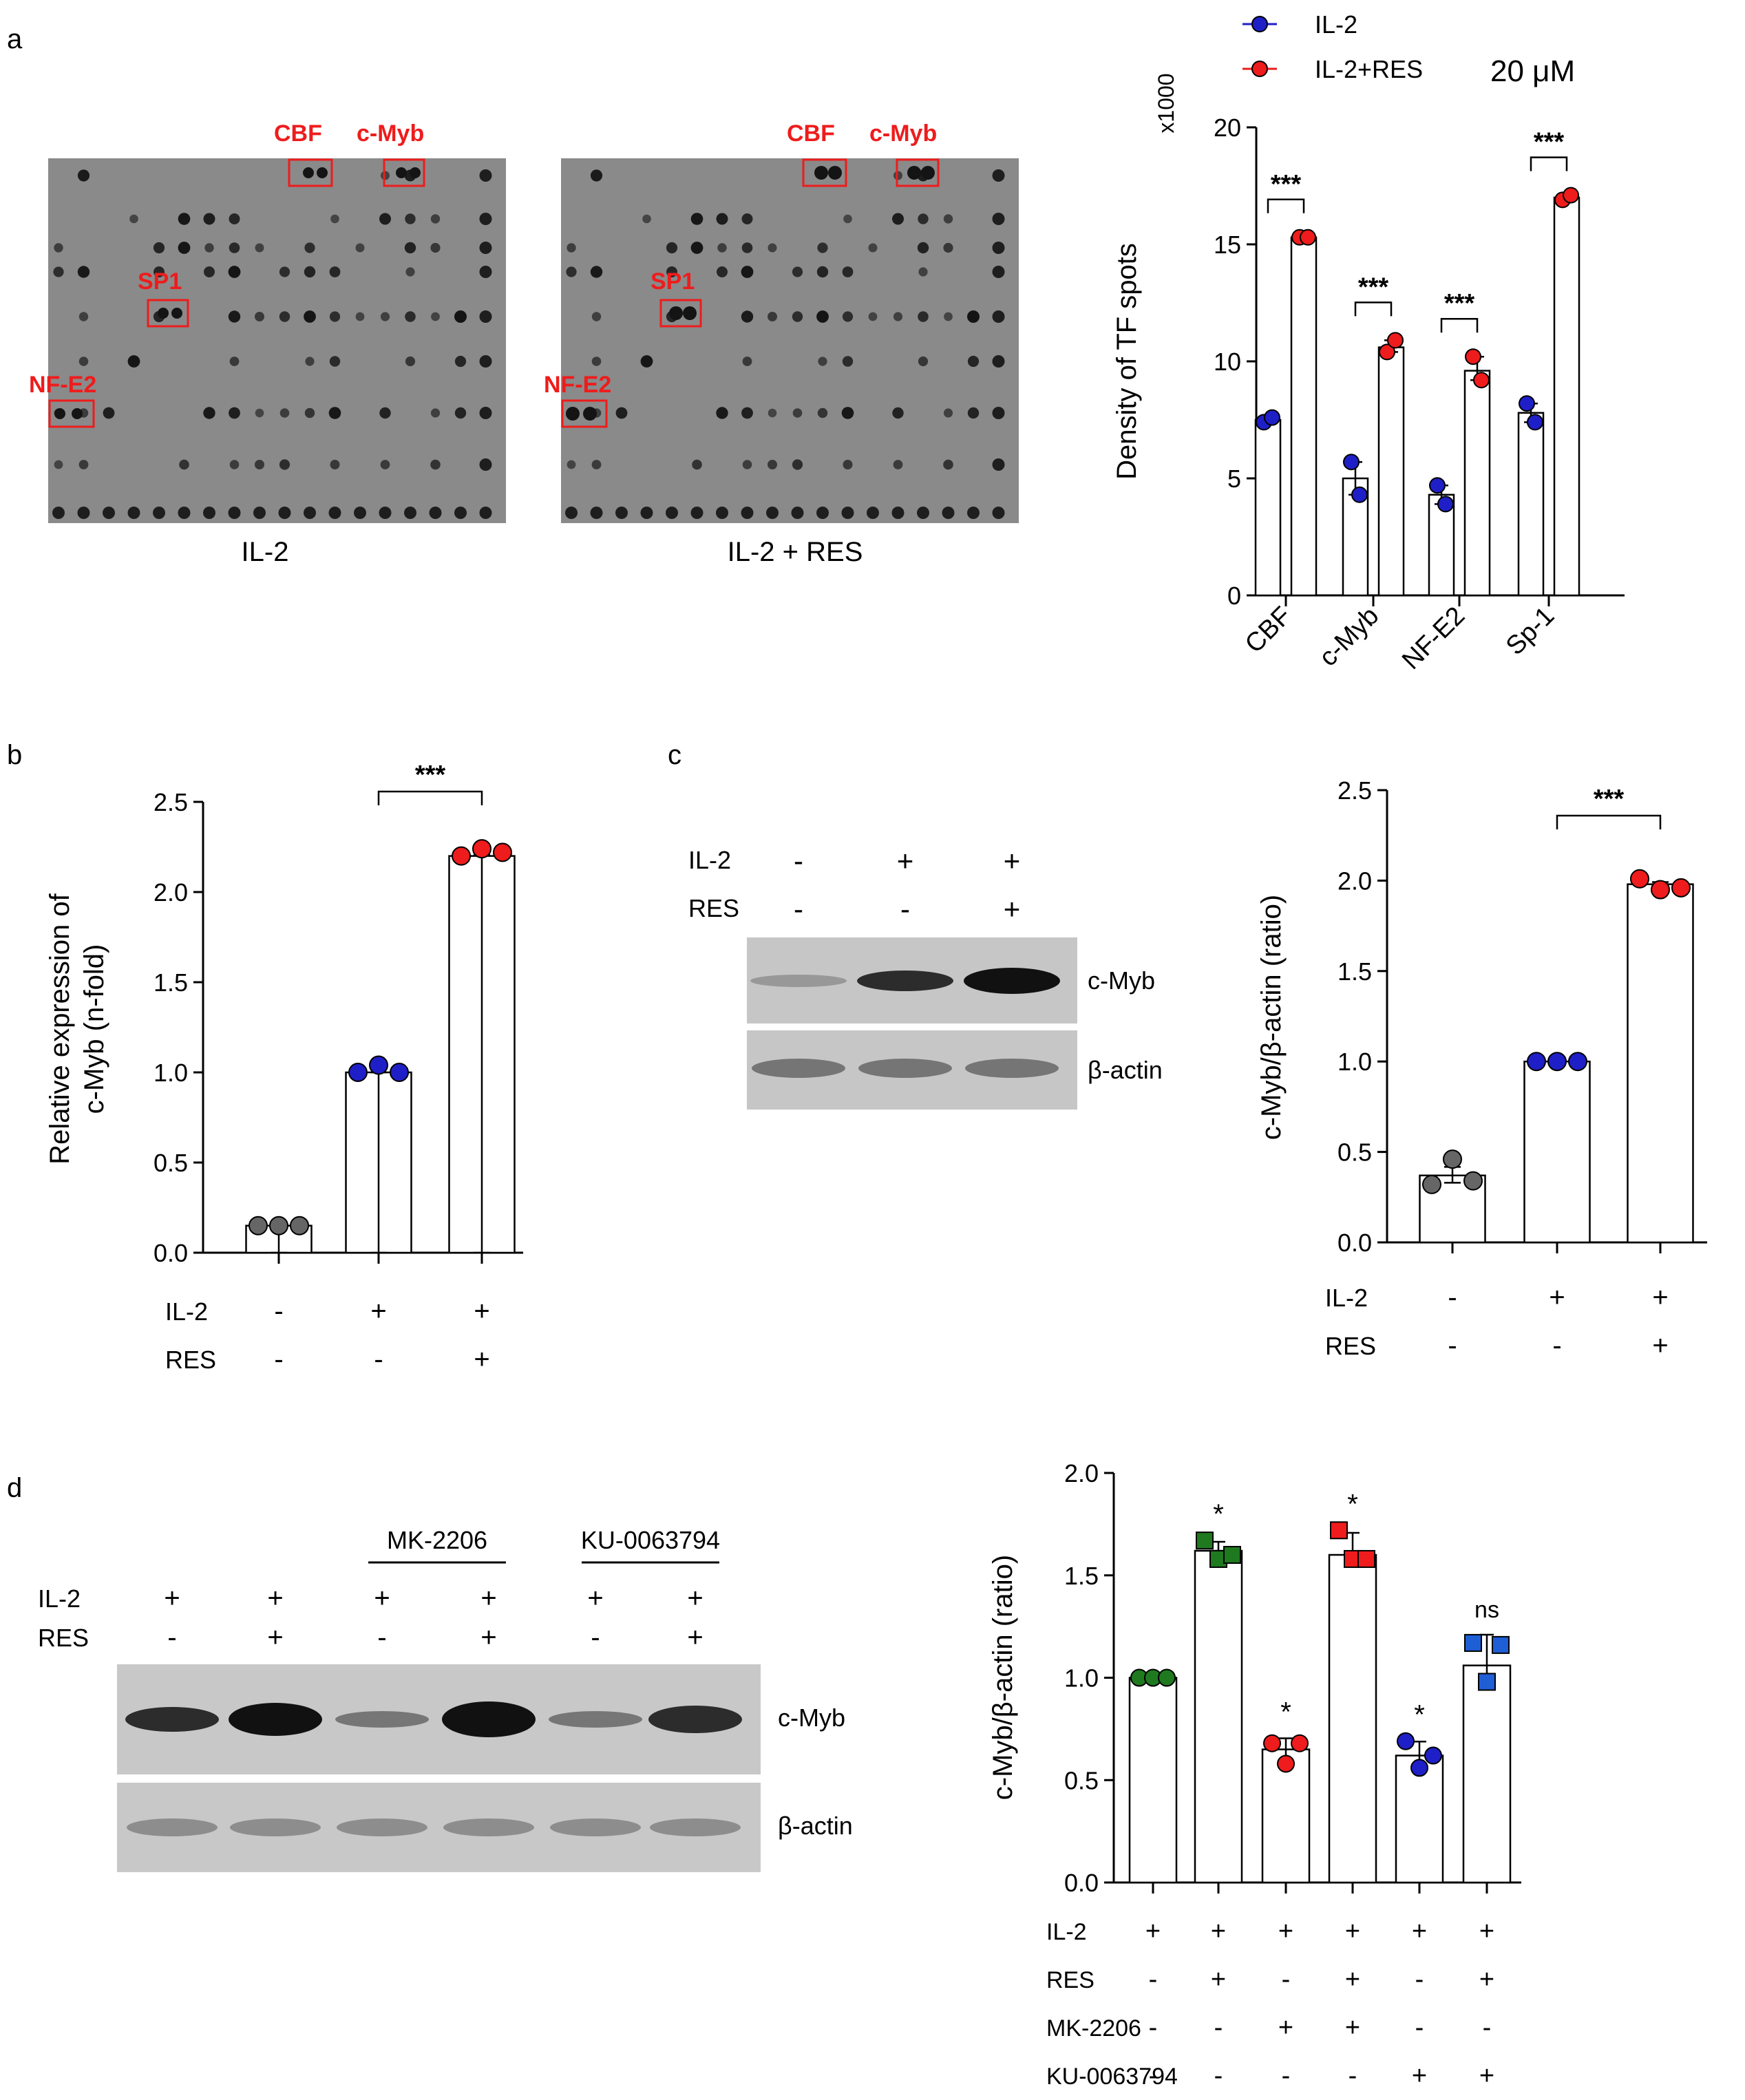  What do you see at coordinates (709, 860) in the screenshot?
I see `blot-c-row-label-il2: IL-2` at bounding box center [709, 860].